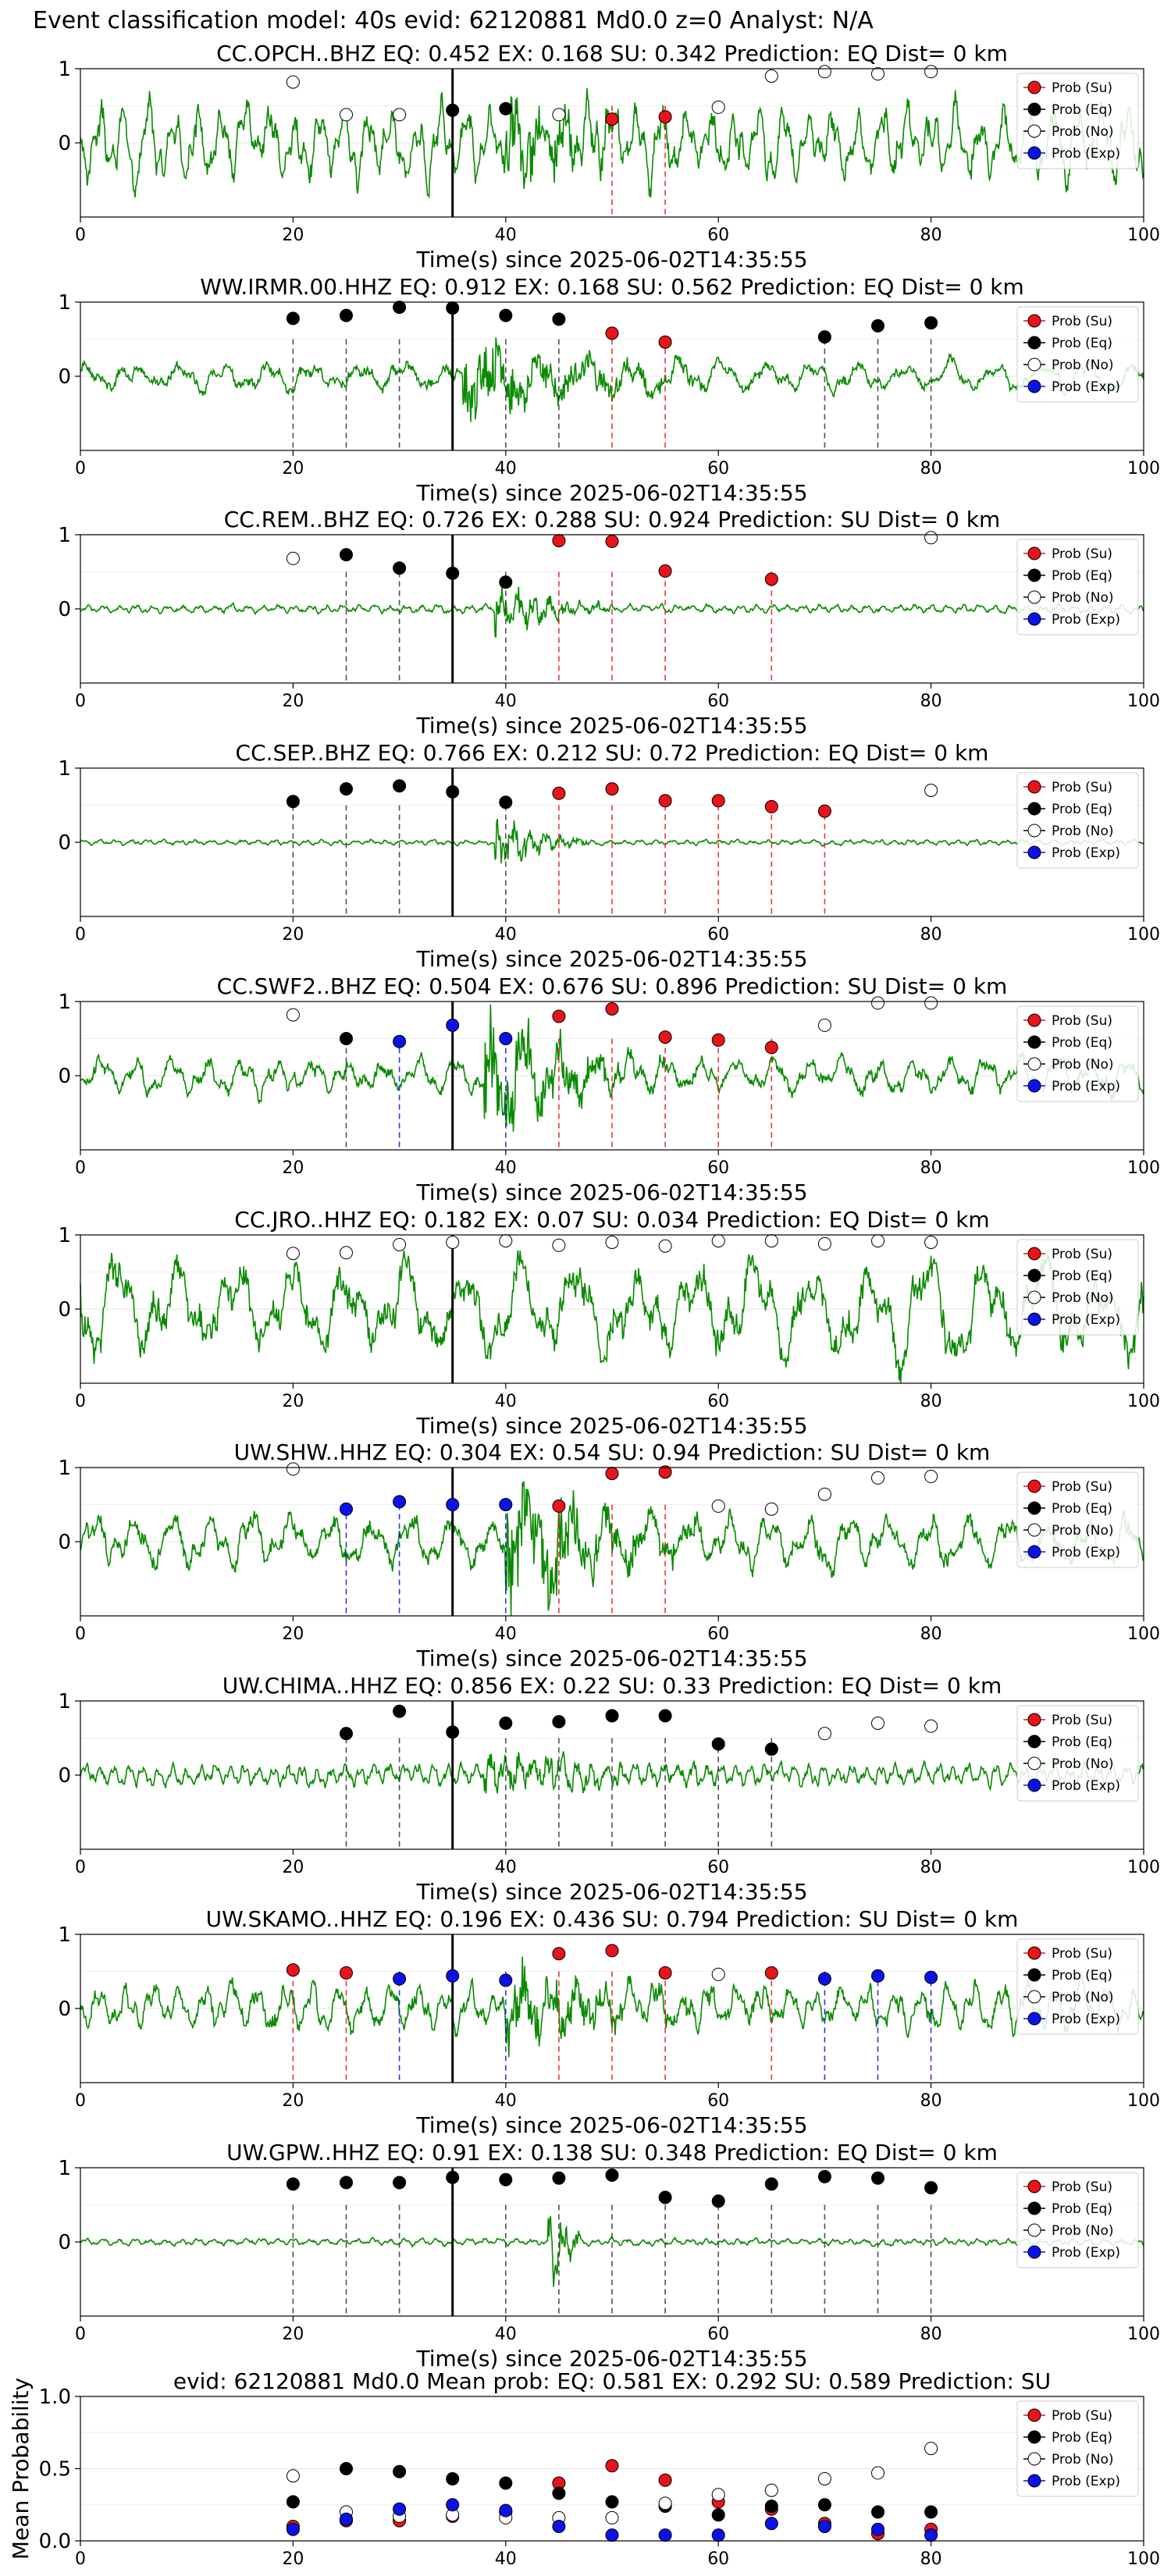 The width and height of the screenshot is (1171, 2576). I want to click on x-tick-label: 40, so click(506, 2334).